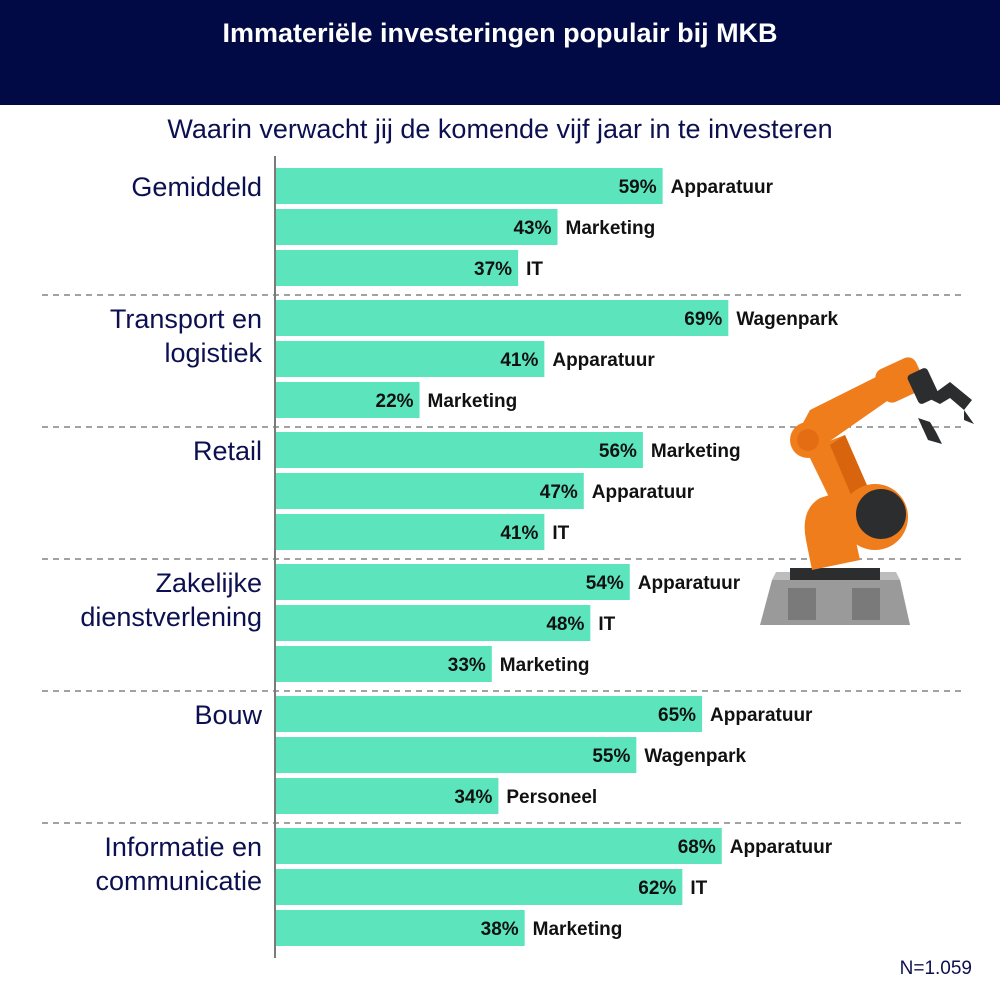 This screenshot has width=1000, height=1000. I want to click on bar-value-label: 55%, so click(611, 756).